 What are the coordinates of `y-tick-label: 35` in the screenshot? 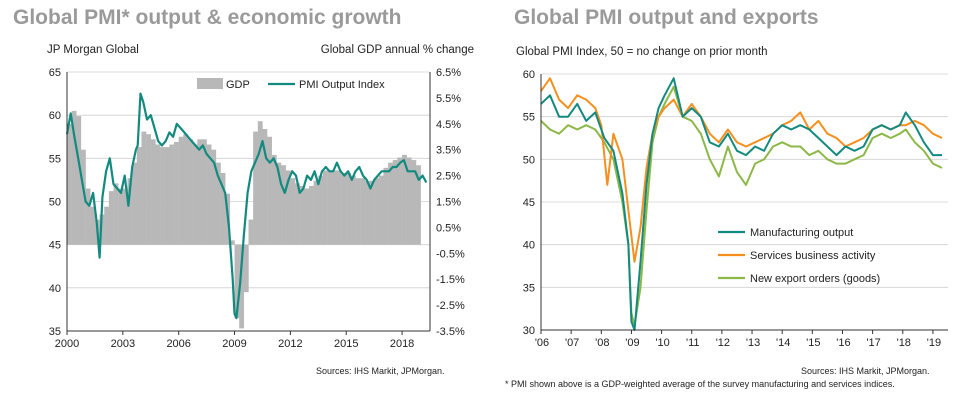 It's located at (529, 288).